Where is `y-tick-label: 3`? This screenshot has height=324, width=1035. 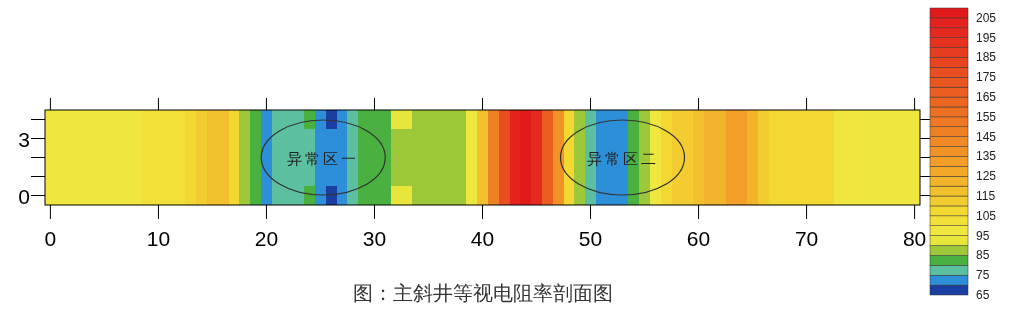
y-tick-label: 3 is located at coordinates (24, 139).